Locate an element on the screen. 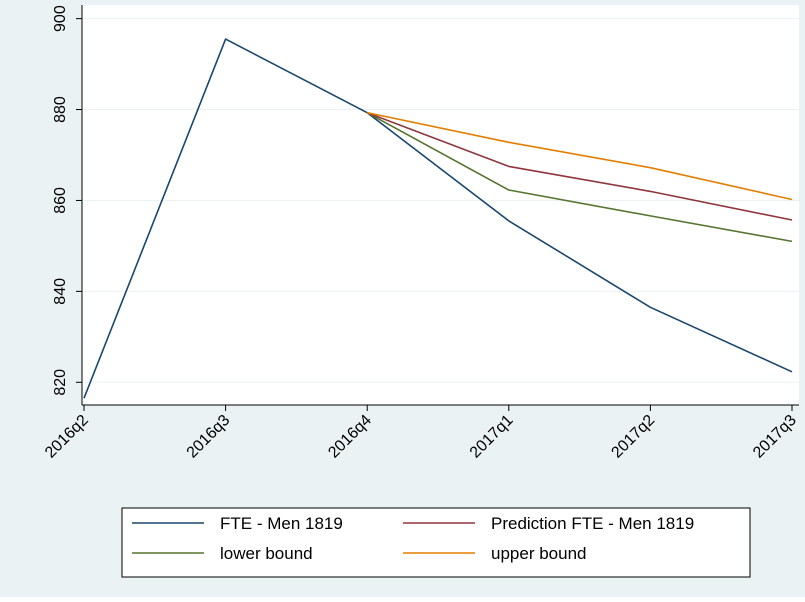  y-tick-label: 880 is located at coordinates (60, 109).